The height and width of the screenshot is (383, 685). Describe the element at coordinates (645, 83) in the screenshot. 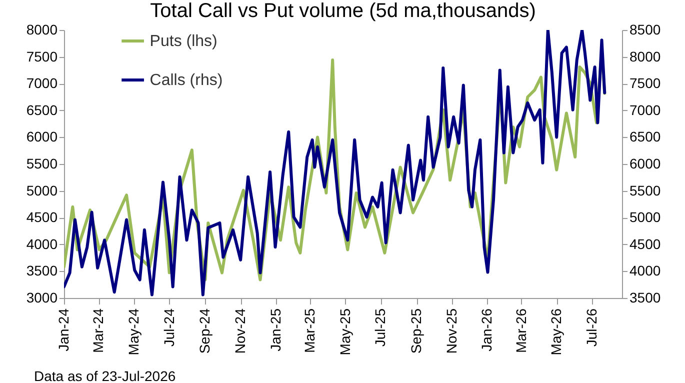

I see `y2-tick-label: 7500` at that location.